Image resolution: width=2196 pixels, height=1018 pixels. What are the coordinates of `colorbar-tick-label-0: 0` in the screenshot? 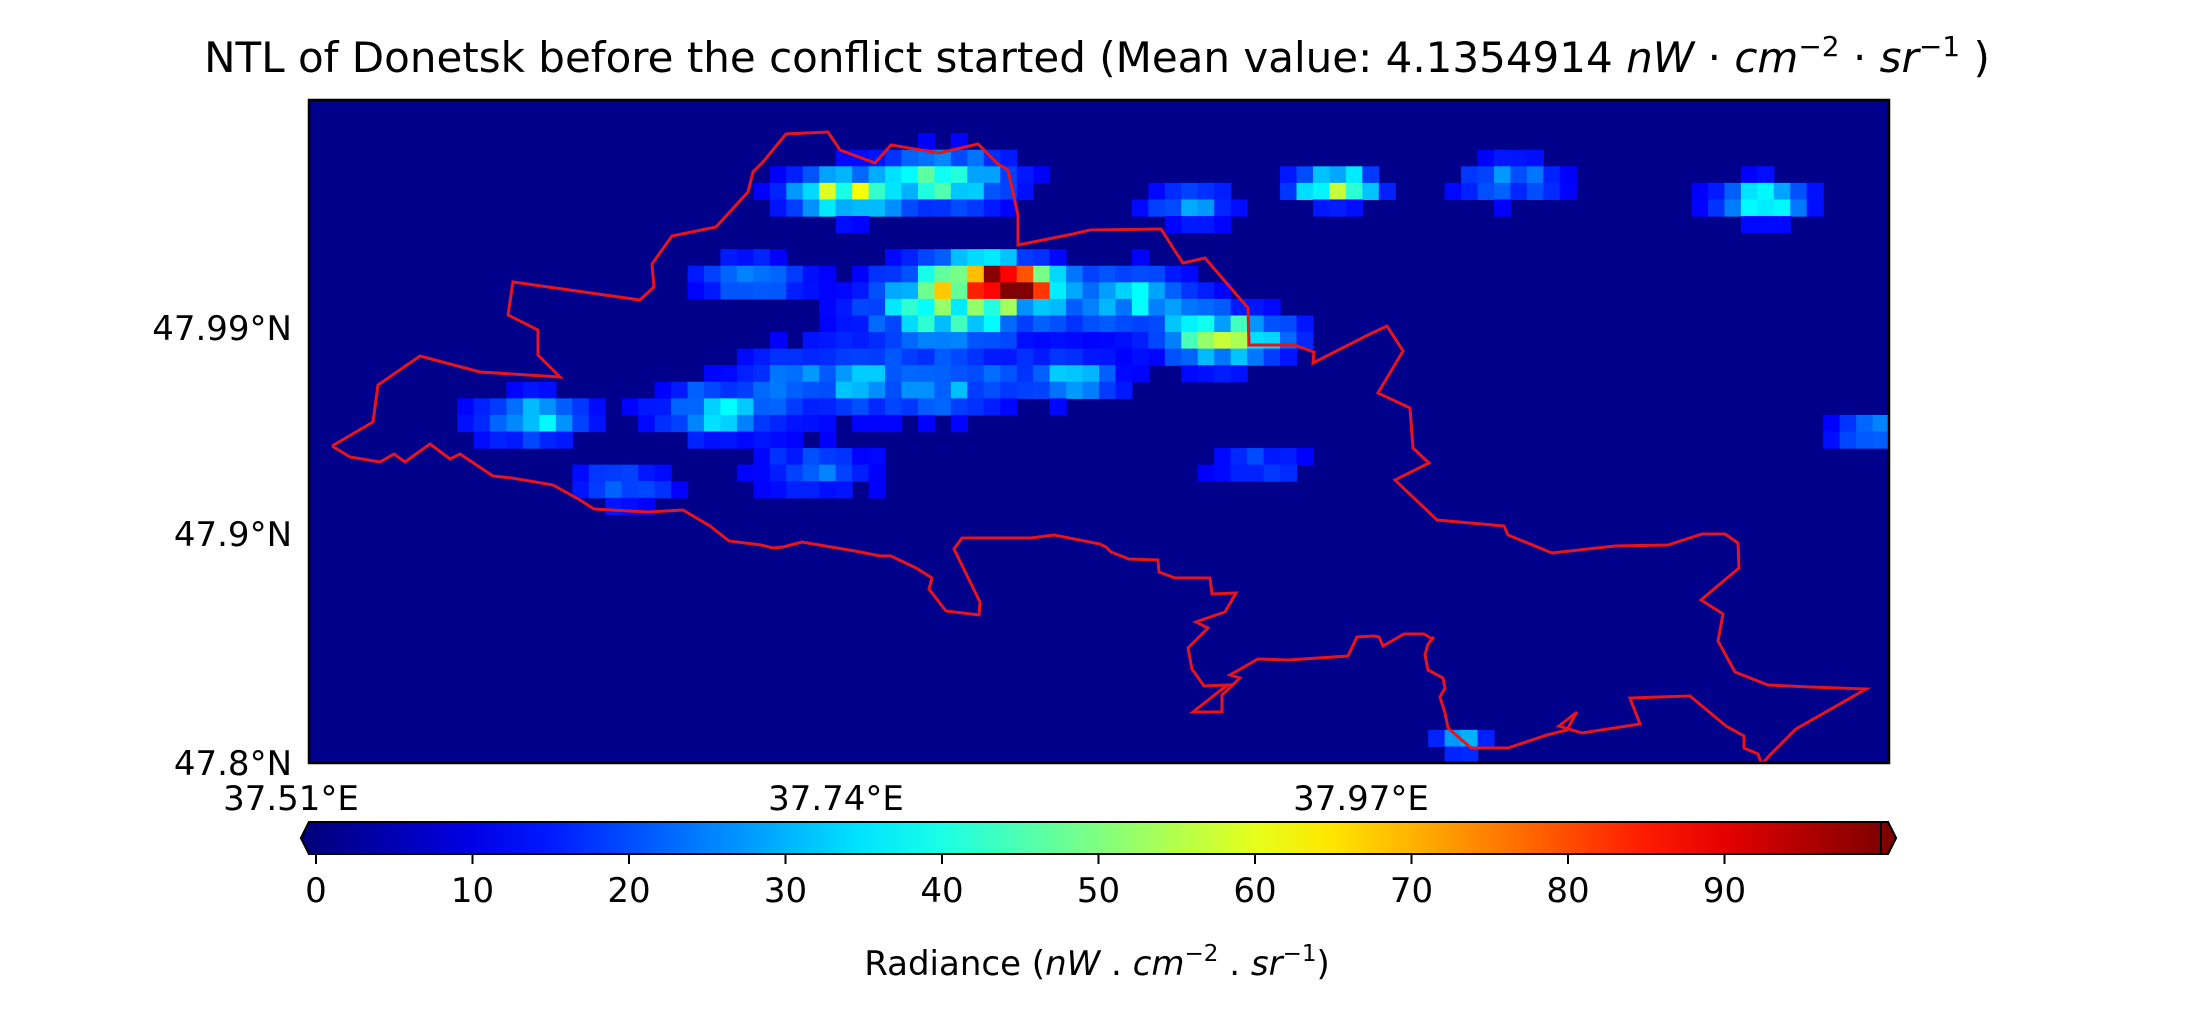 It's located at (316, 891).